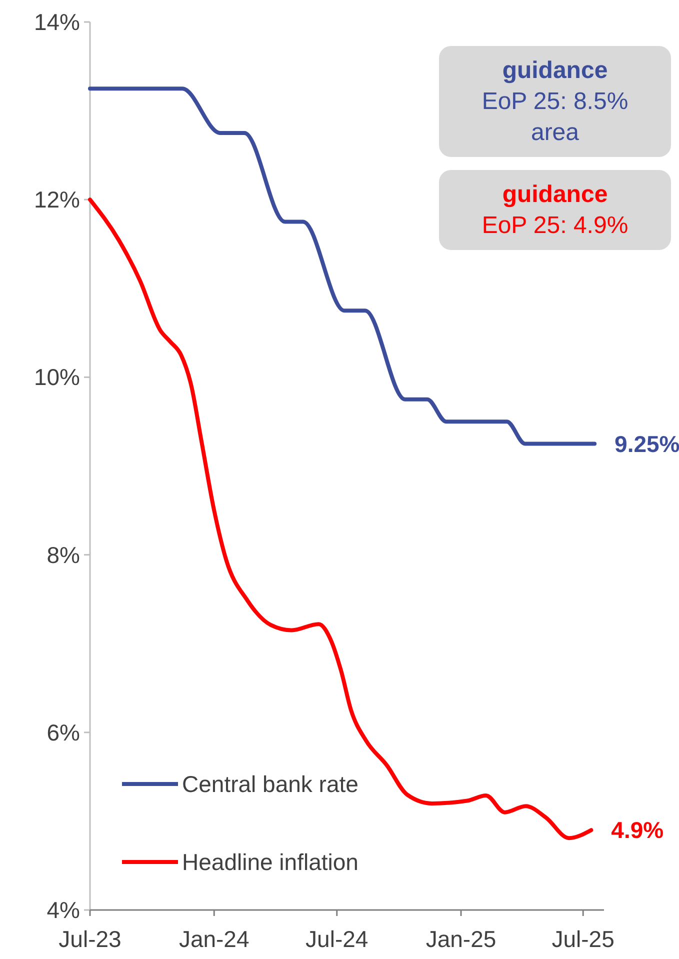 Image resolution: width=679 pixels, height=959 pixels. What do you see at coordinates (63, 910) in the screenshot?
I see `y-tick-label: 4%` at bounding box center [63, 910].